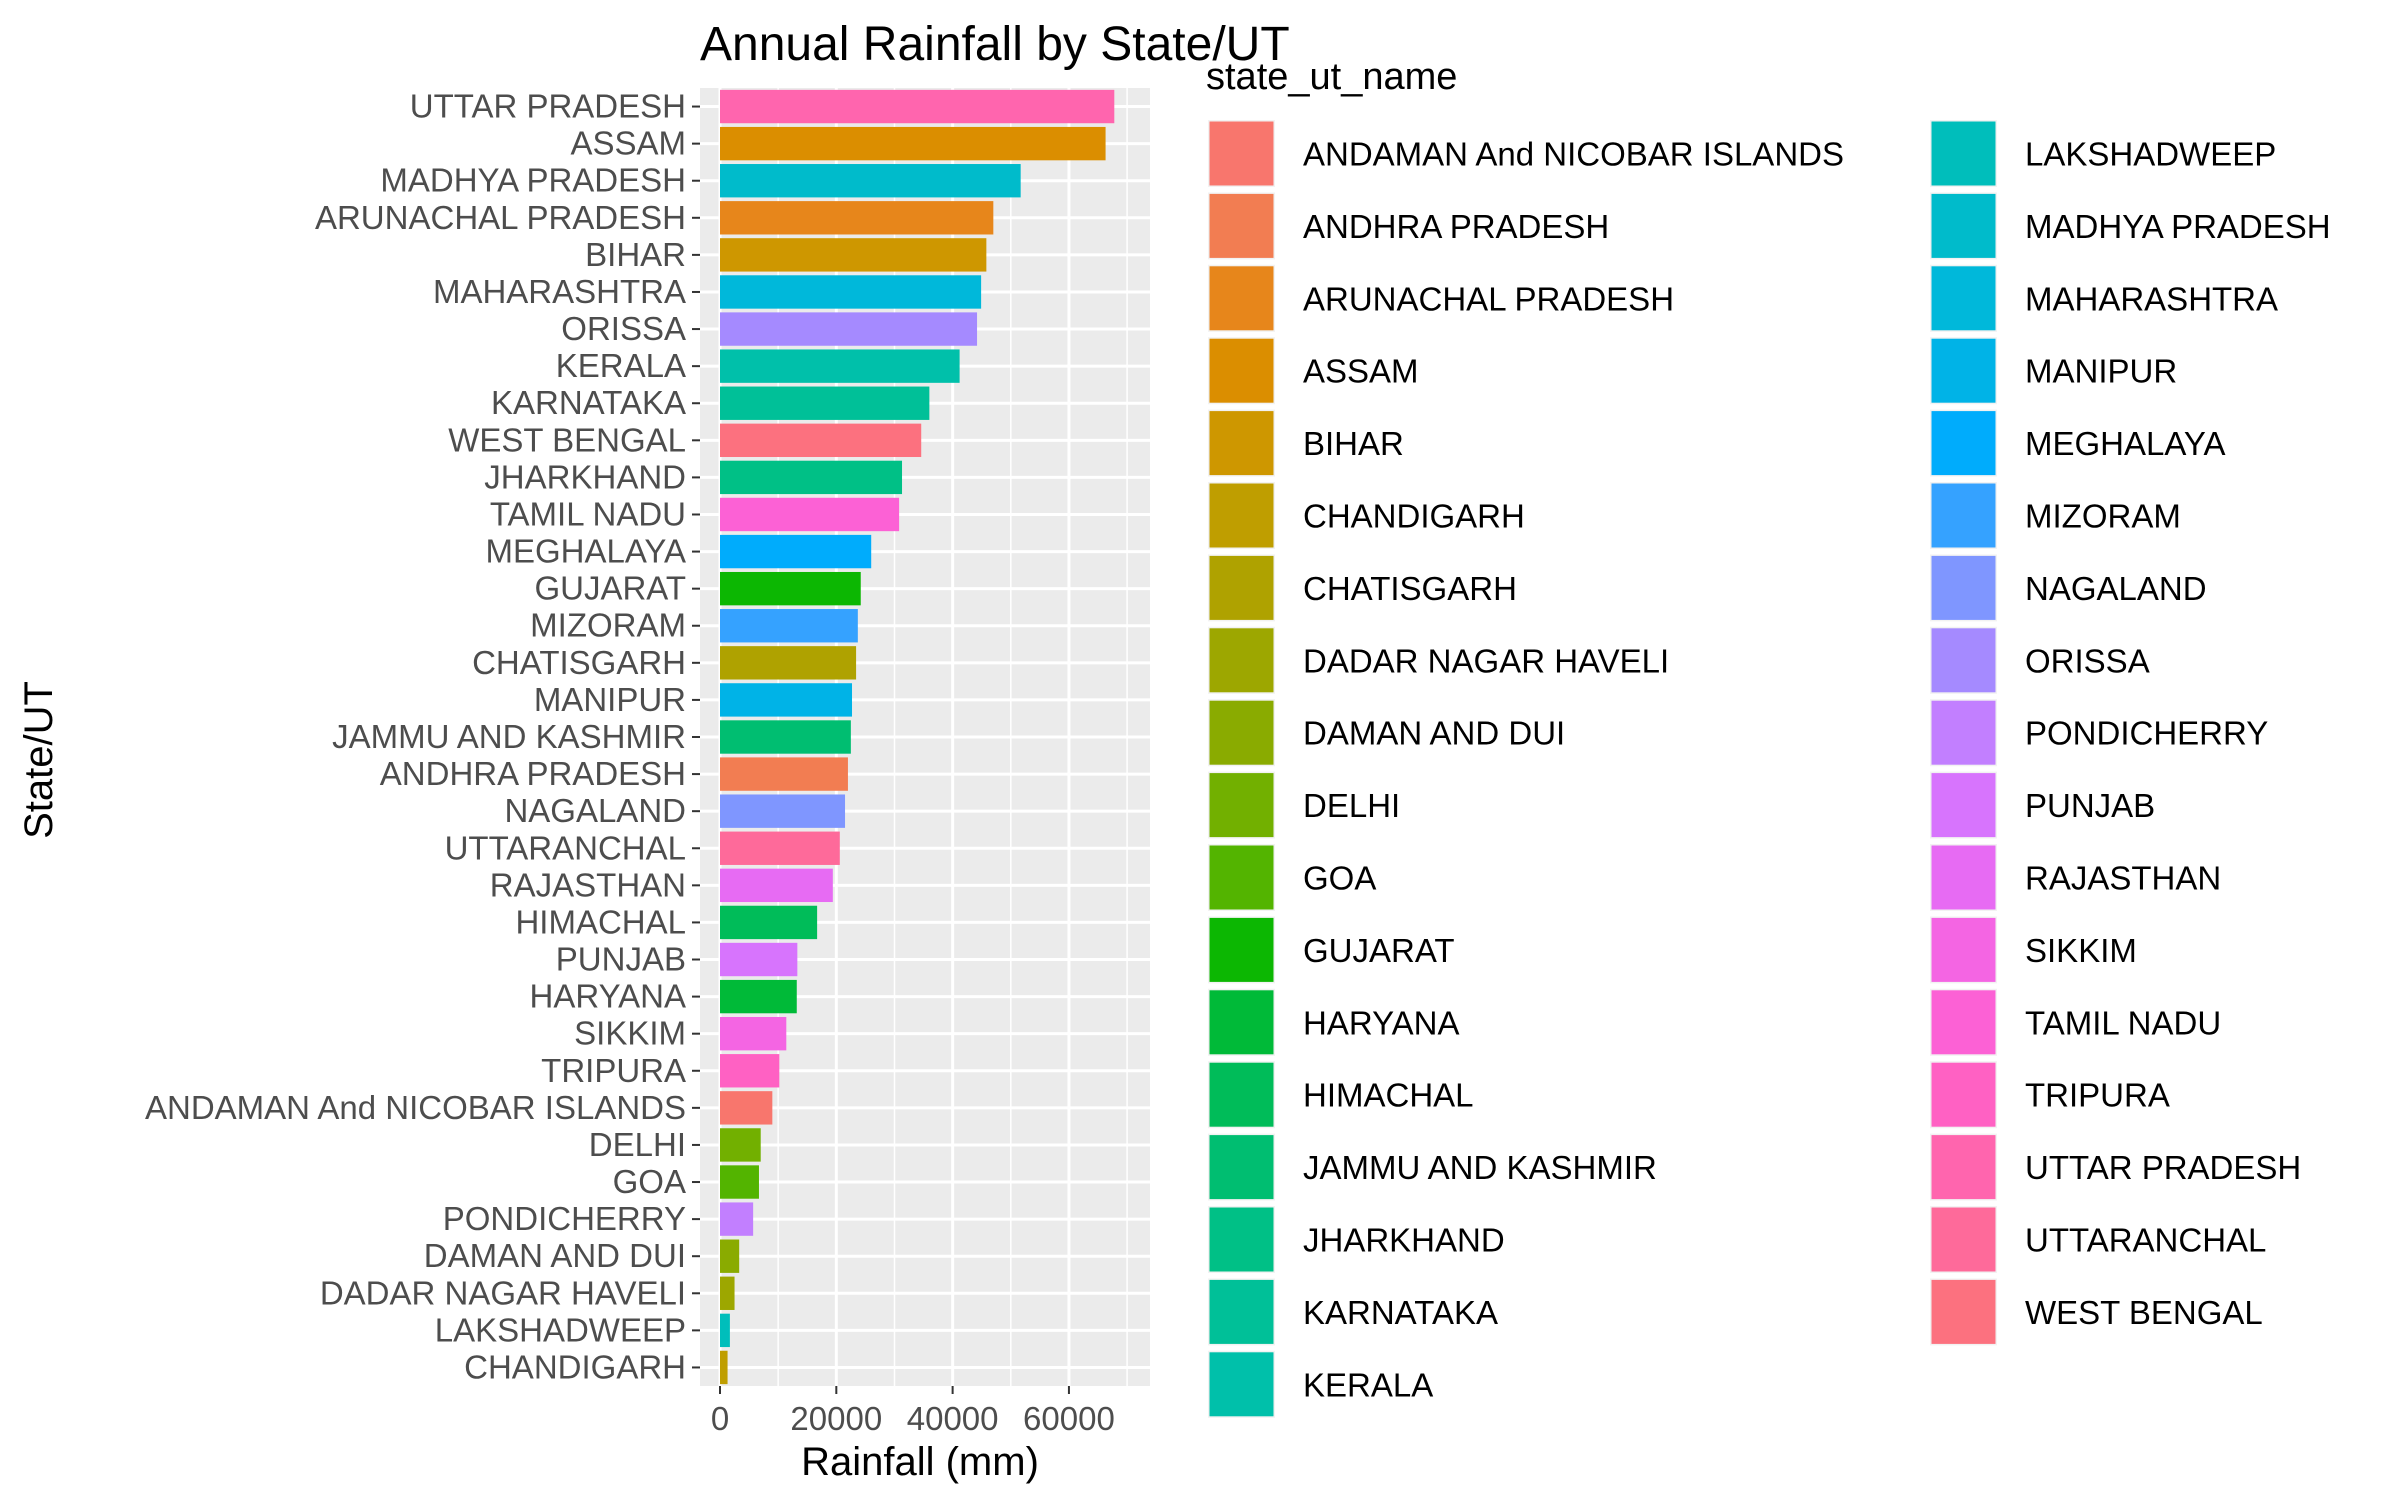  Describe the element at coordinates (784, 774) in the screenshot. I see `bar-andhra-pradesh` at that location.